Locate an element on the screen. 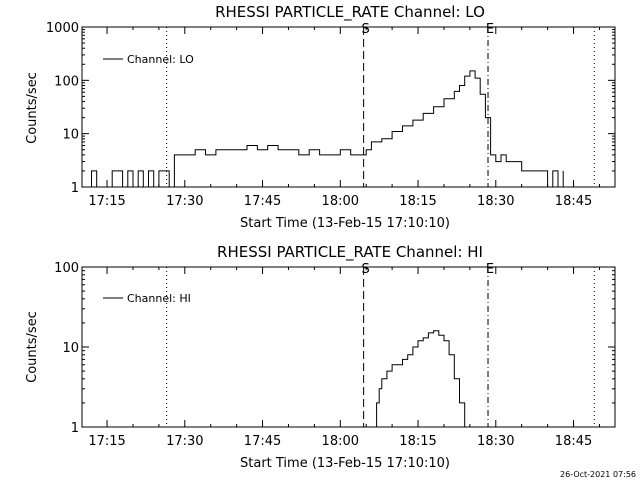 This screenshot has height=480, width=640. chart-hi-xtick-label: 18:15 is located at coordinates (417, 441).